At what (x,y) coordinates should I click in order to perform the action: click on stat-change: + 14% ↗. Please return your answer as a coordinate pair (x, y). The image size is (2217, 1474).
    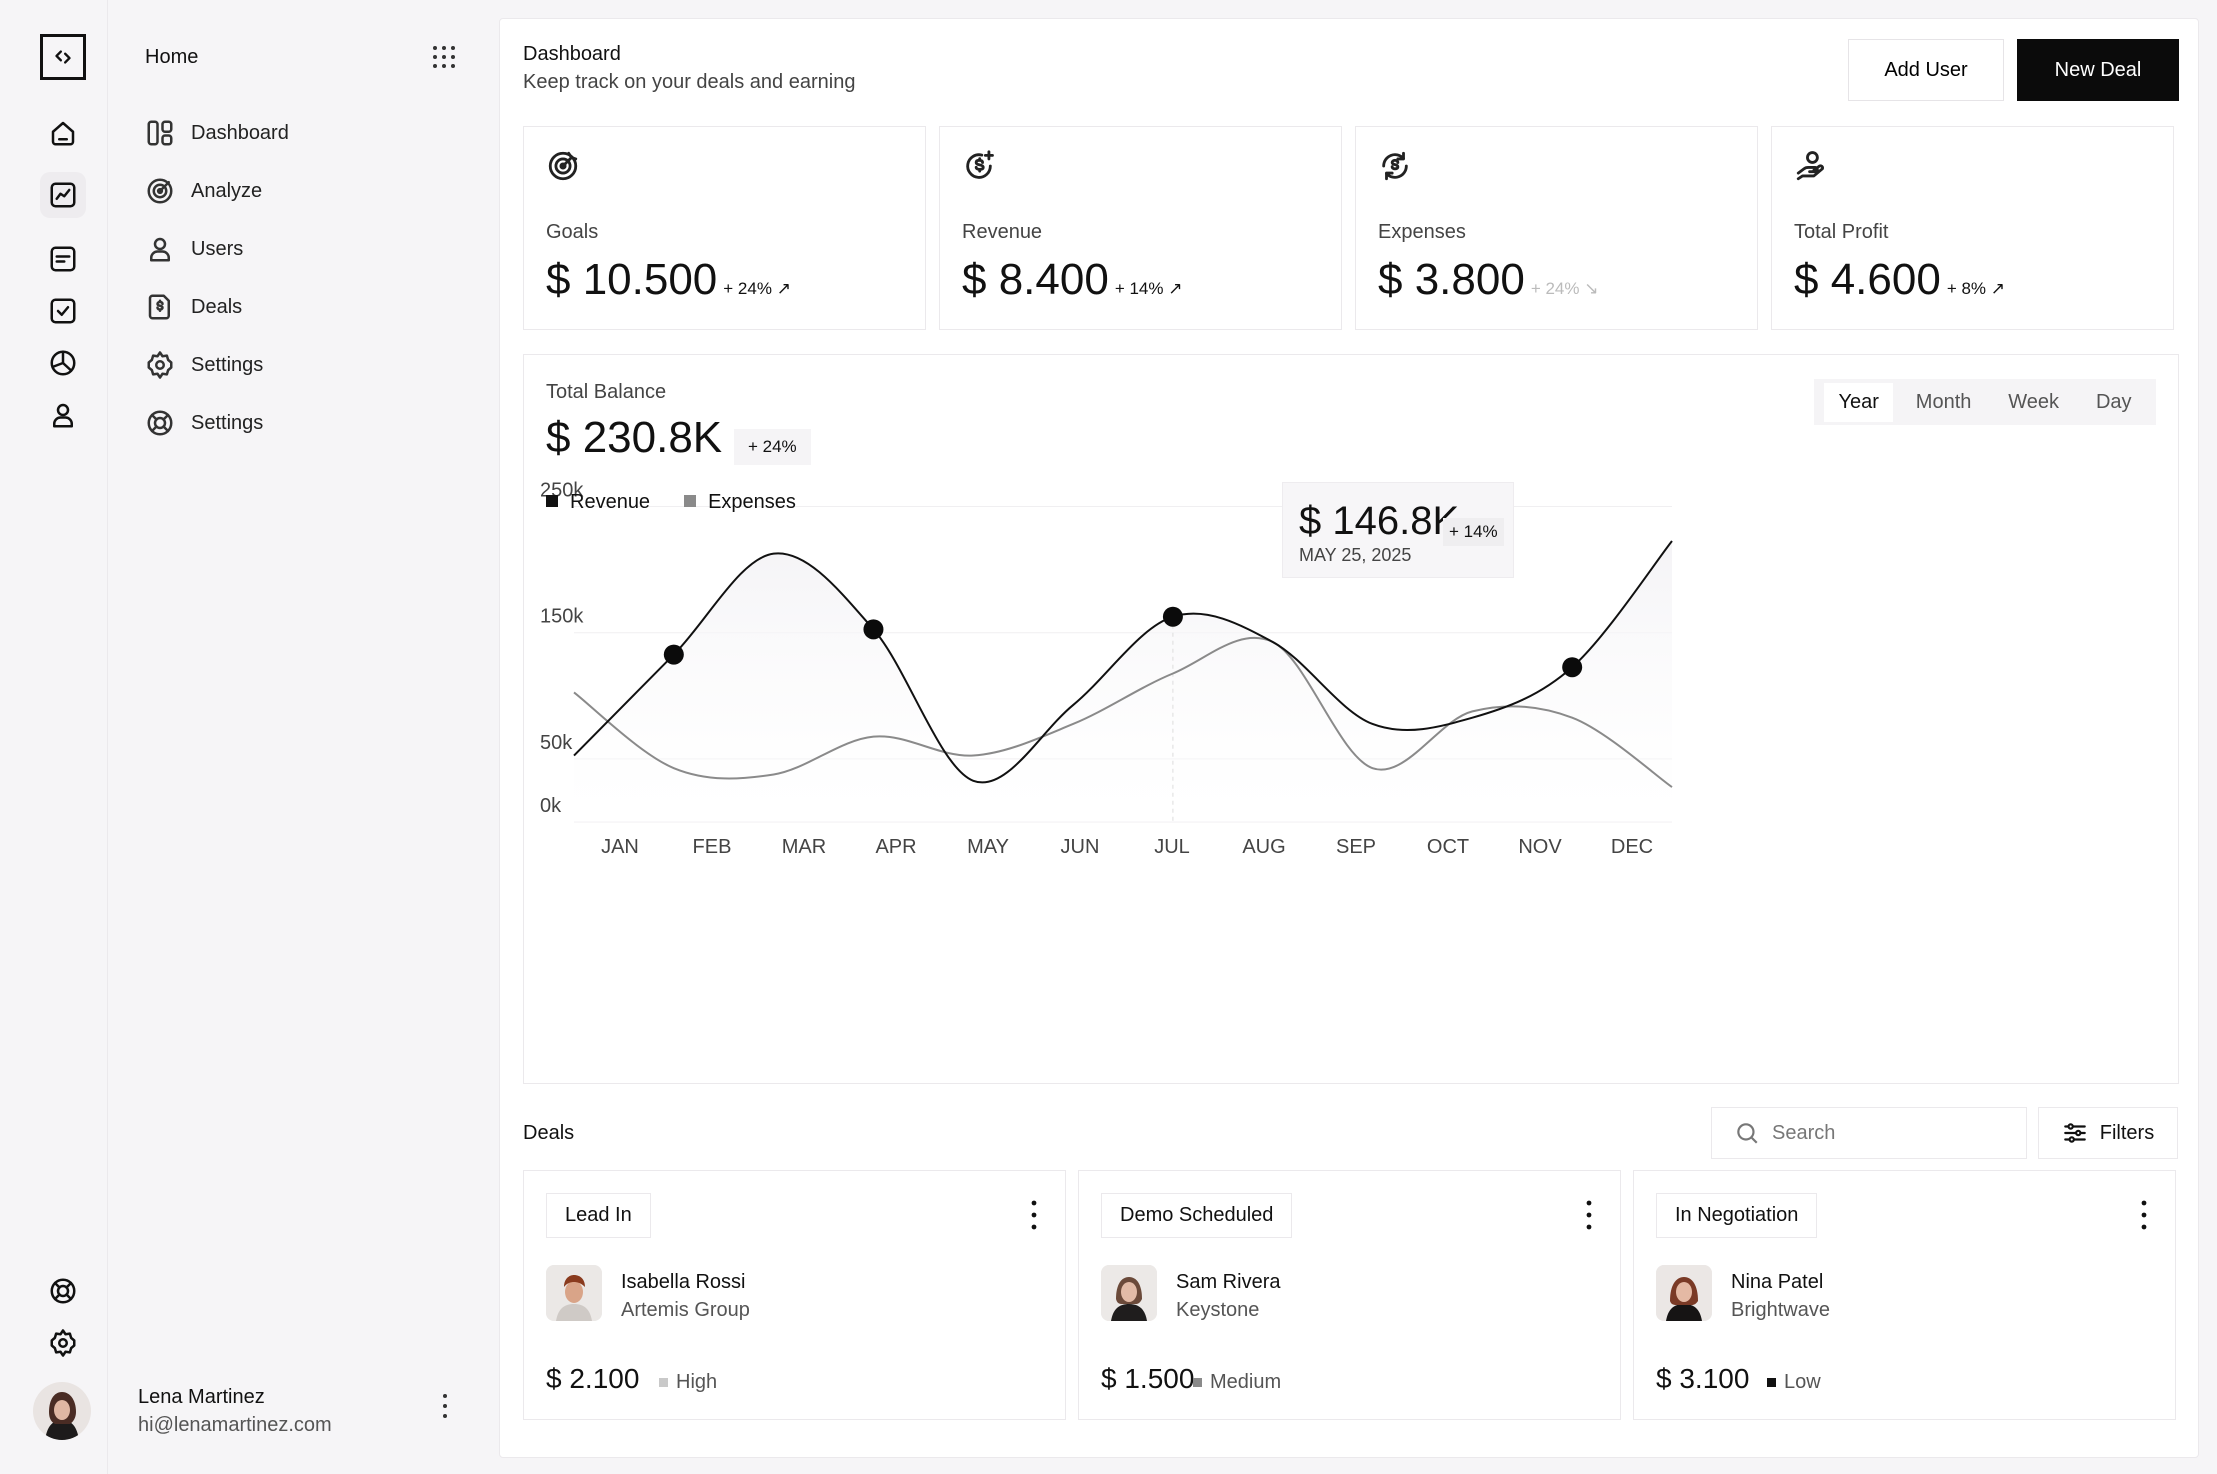
    Looking at the image, I should click on (1148, 288).